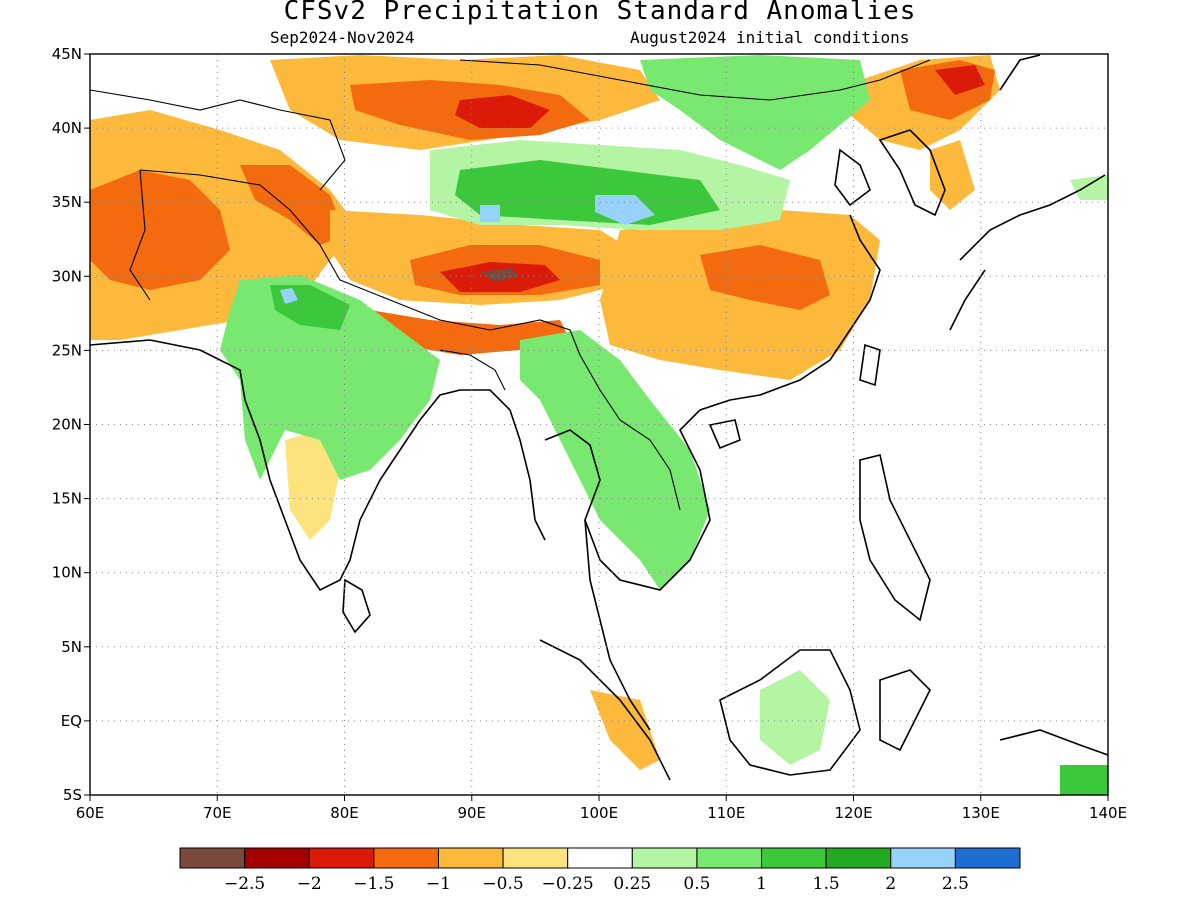 The height and width of the screenshot is (900, 1200). I want to click on anomaly-region-xinjiang-core, so click(502, 111).